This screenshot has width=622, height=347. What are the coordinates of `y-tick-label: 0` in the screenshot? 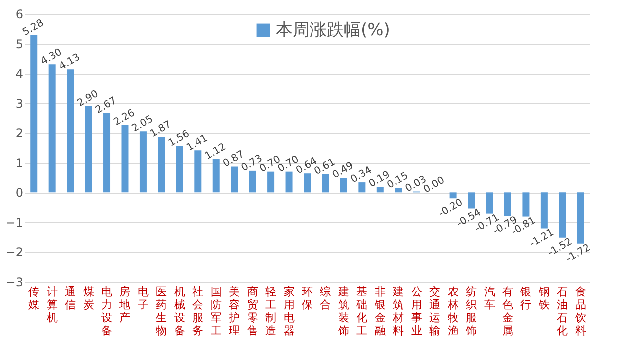 It's located at (20, 193).